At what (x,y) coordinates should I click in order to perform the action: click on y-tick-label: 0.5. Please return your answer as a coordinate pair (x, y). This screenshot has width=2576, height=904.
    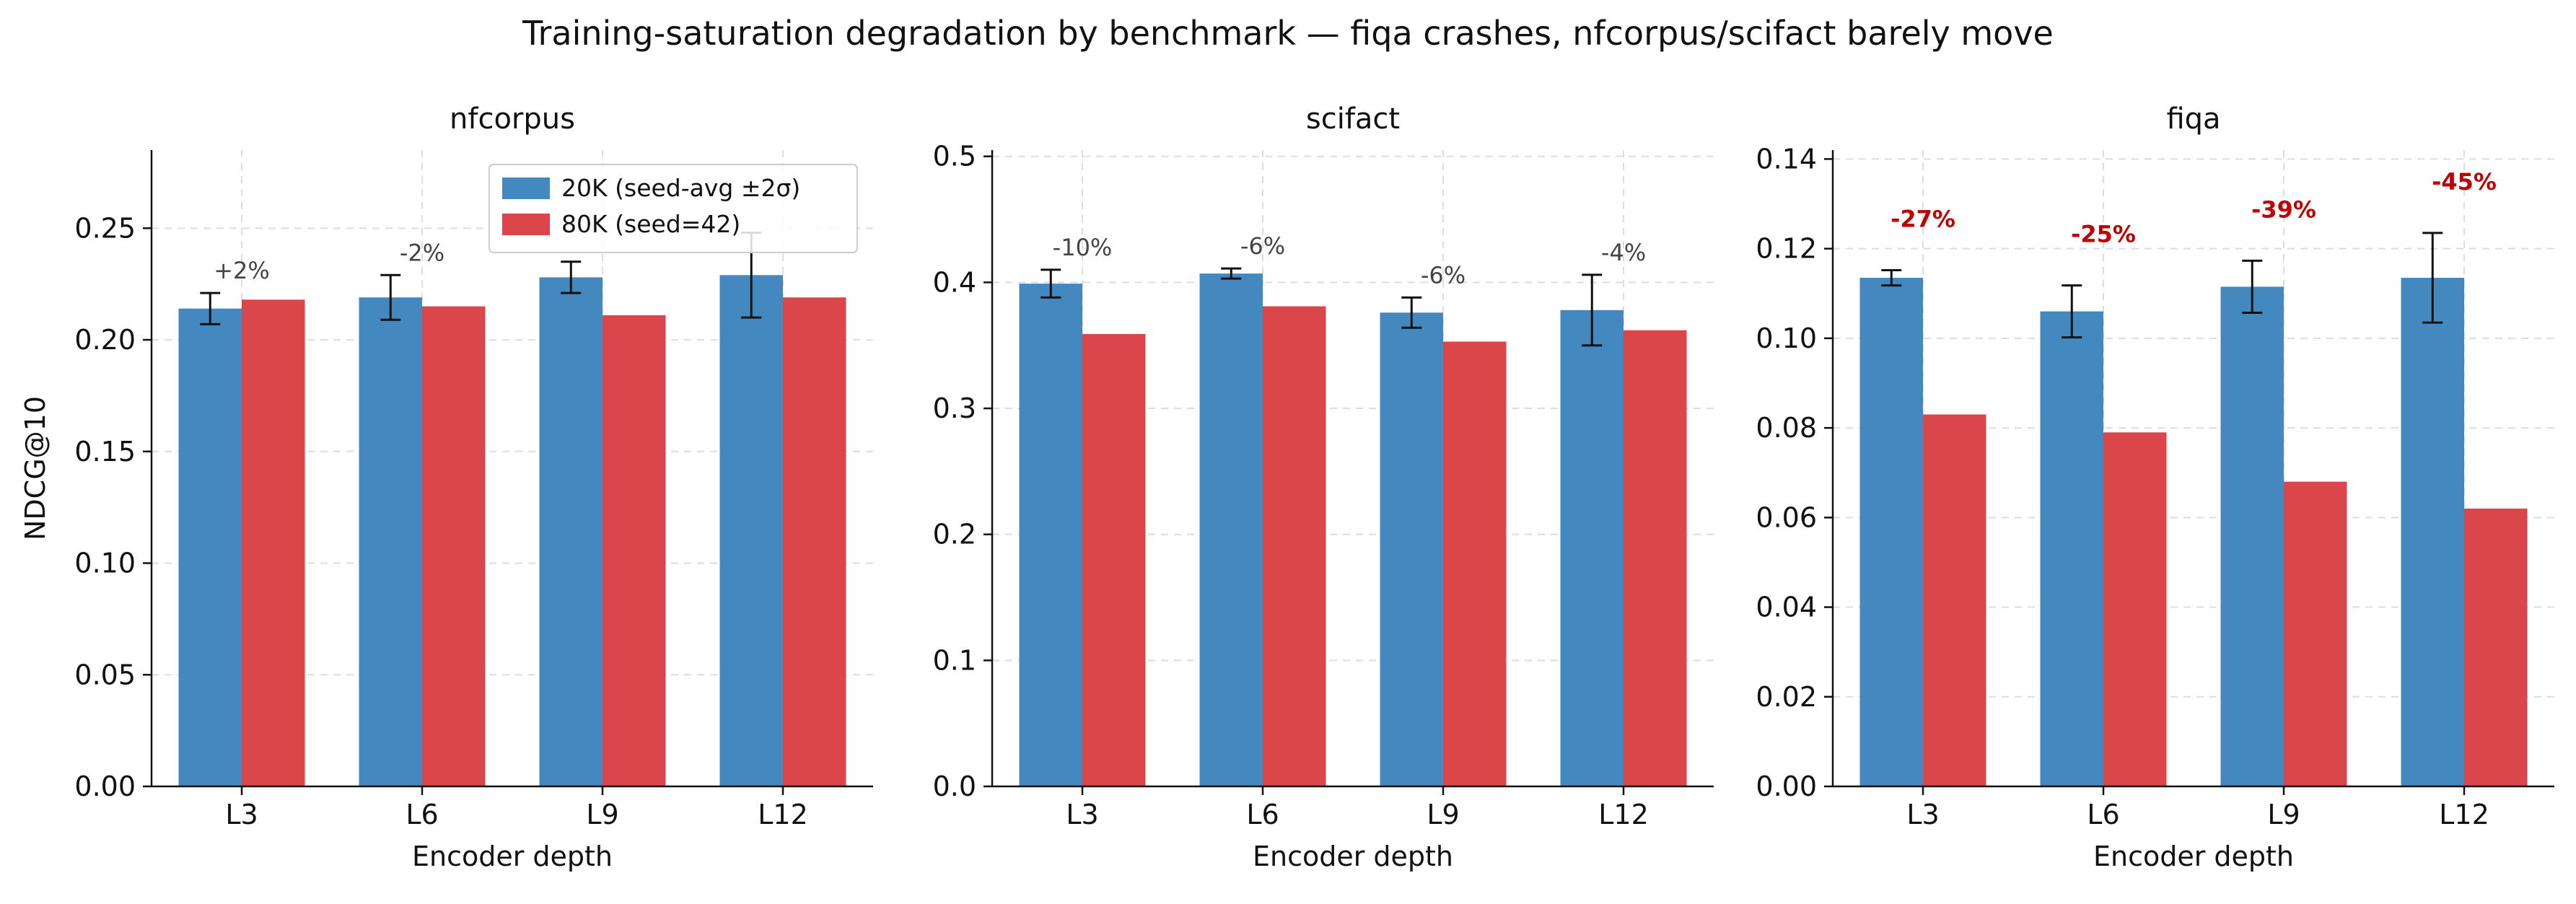
    Looking at the image, I should click on (954, 156).